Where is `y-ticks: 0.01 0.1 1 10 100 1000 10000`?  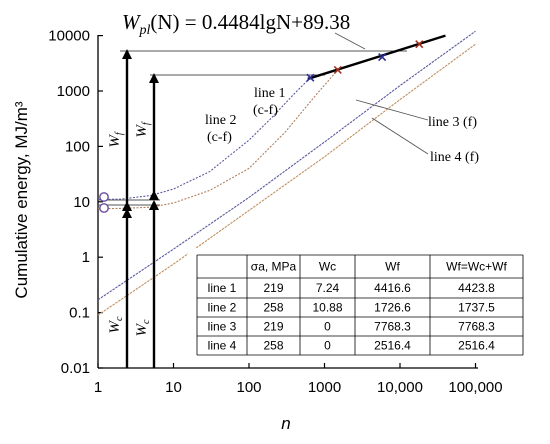
y-ticks: 0.01 0.1 1 10 100 1000 10000 is located at coordinates (75, 202).